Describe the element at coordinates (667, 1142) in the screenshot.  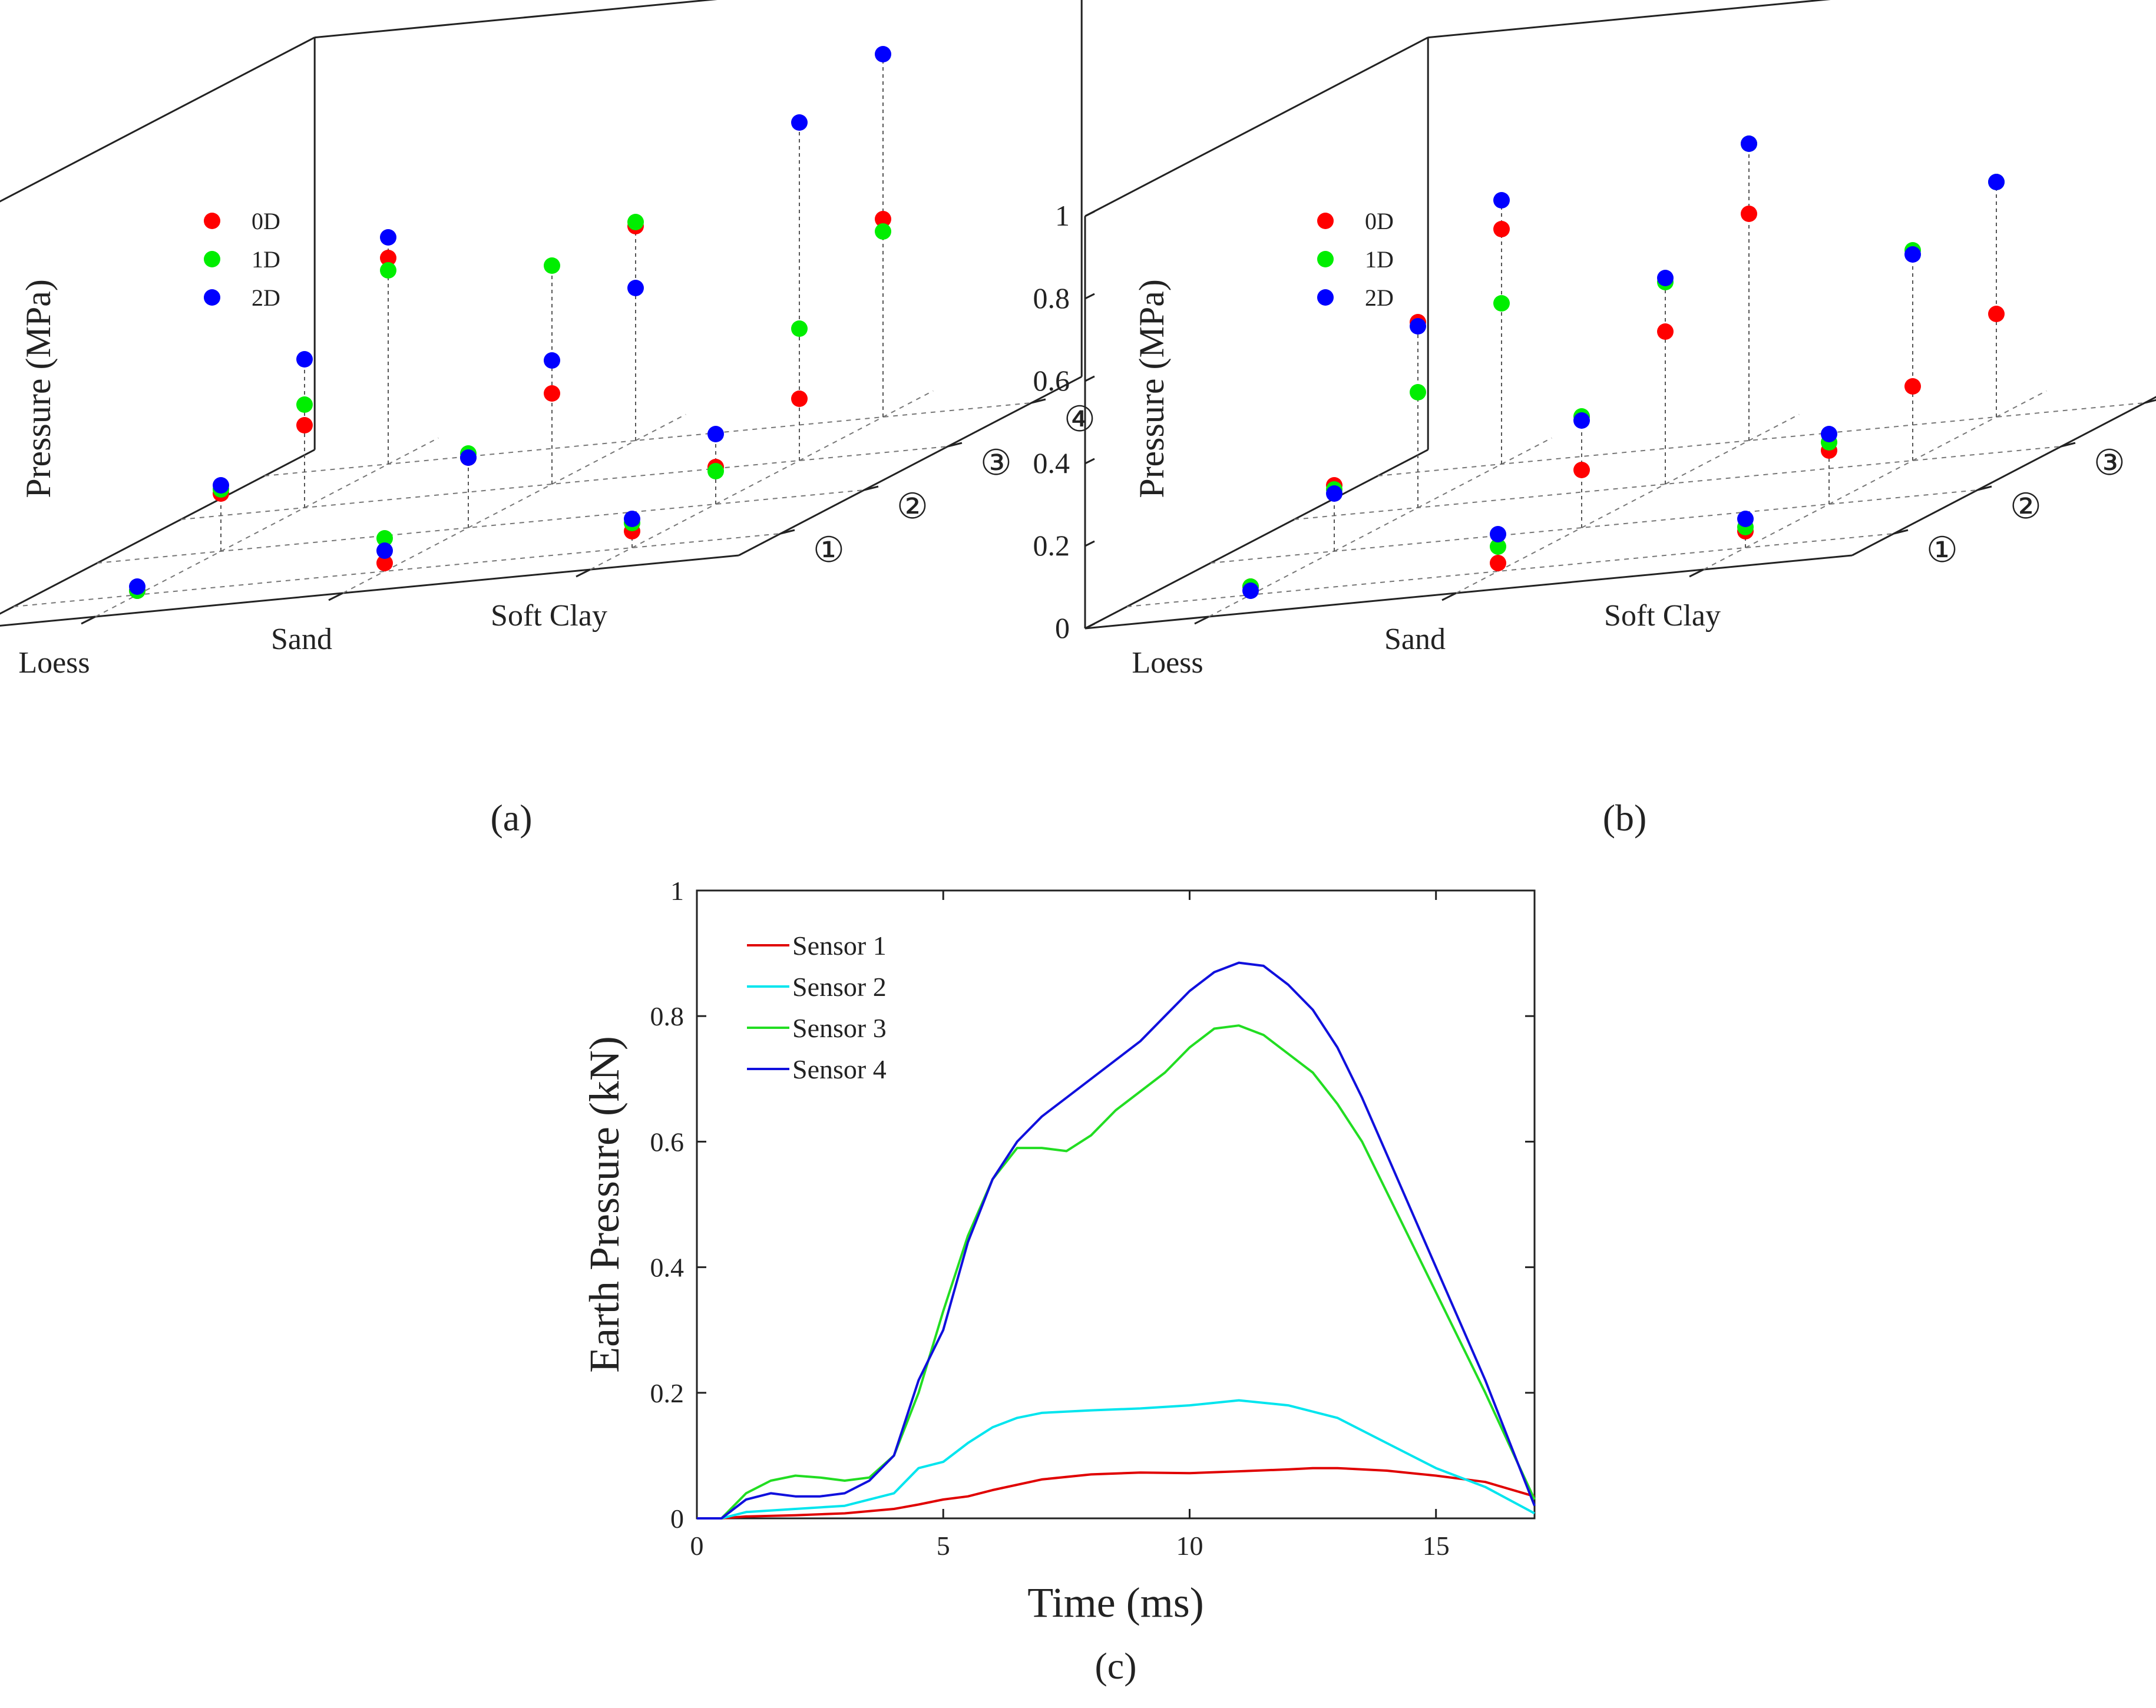
I see `y-tick-label: 0.6` at that location.